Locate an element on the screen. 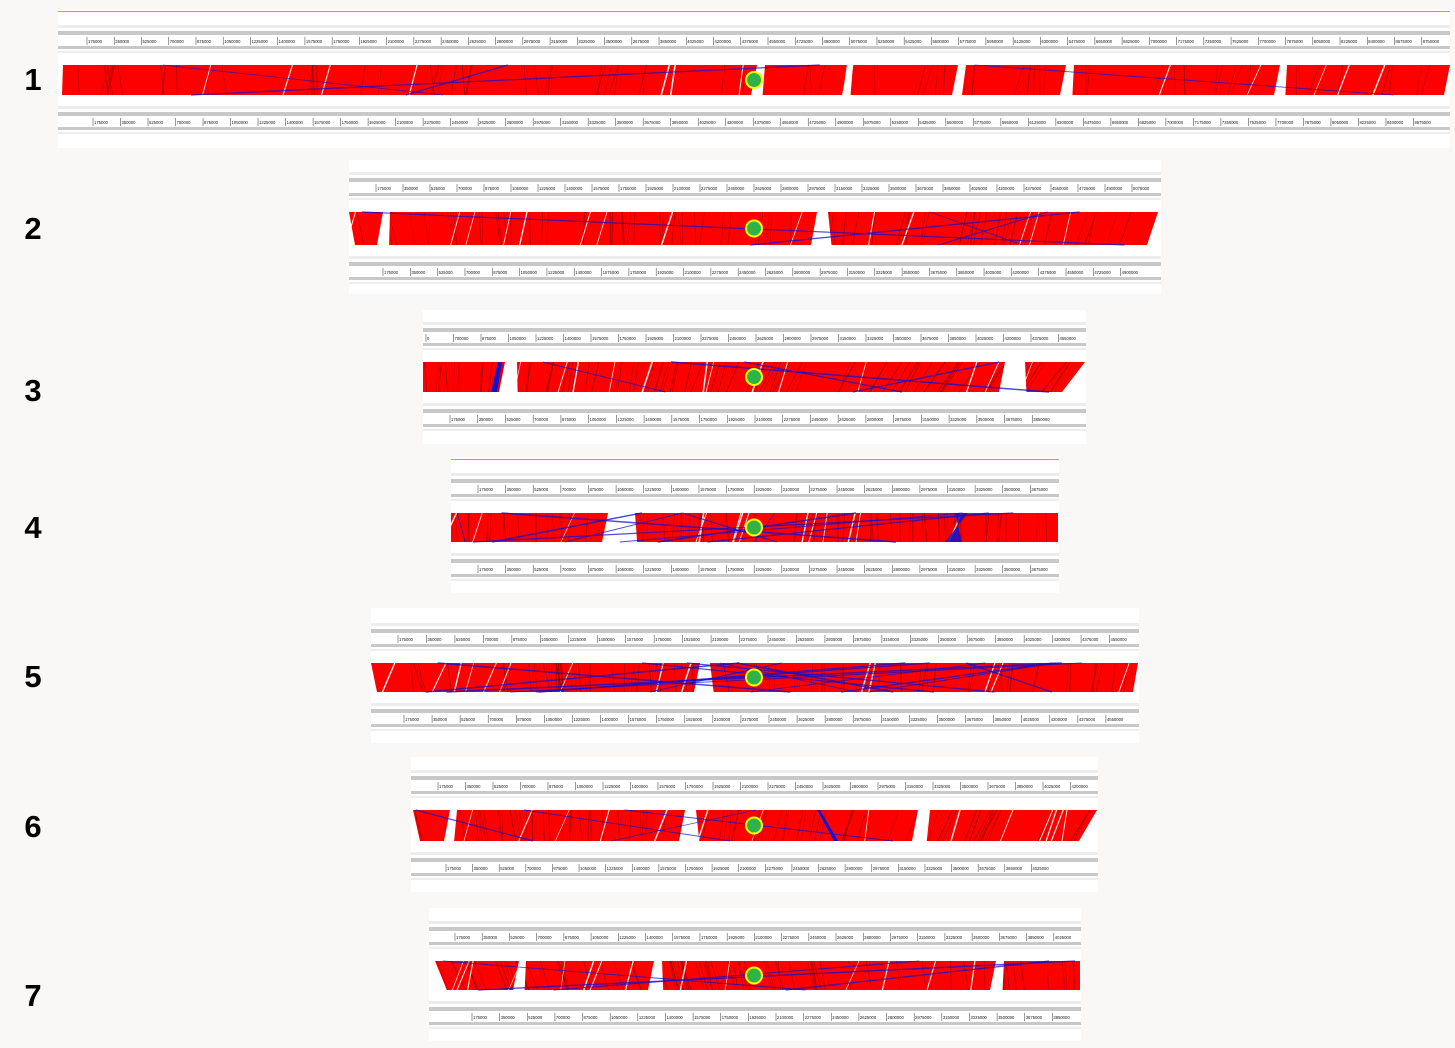 This screenshot has width=1455, height=1048. top-tick-label: 525000 is located at coordinates (463, 639).